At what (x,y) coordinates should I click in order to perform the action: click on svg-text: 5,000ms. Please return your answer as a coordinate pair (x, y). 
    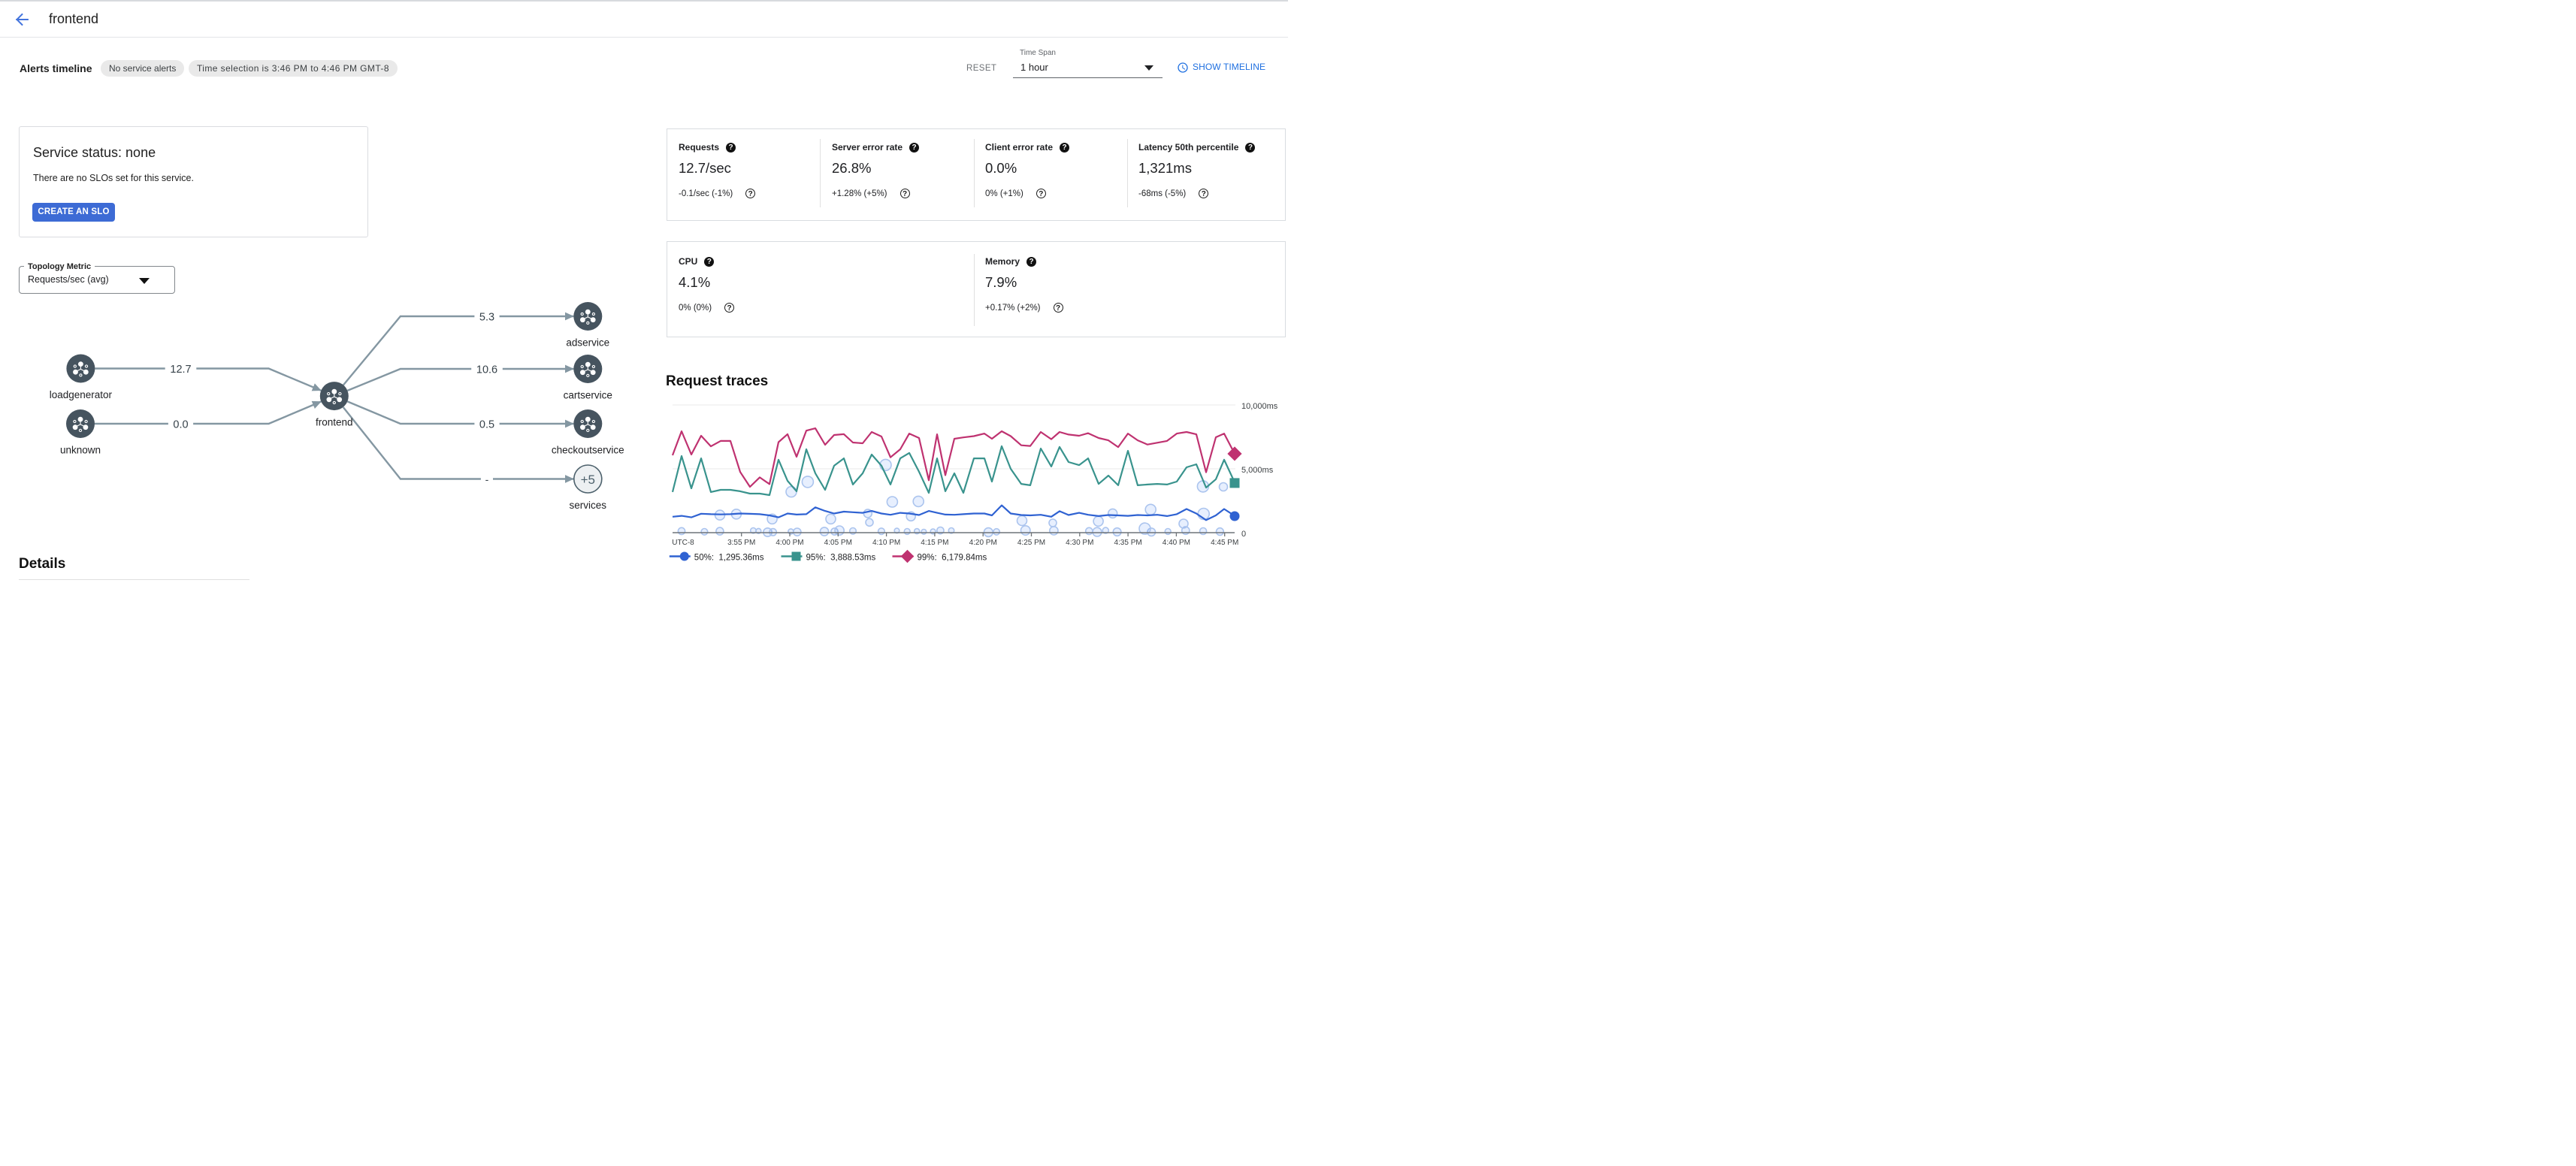
    Looking at the image, I should click on (1257, 471).